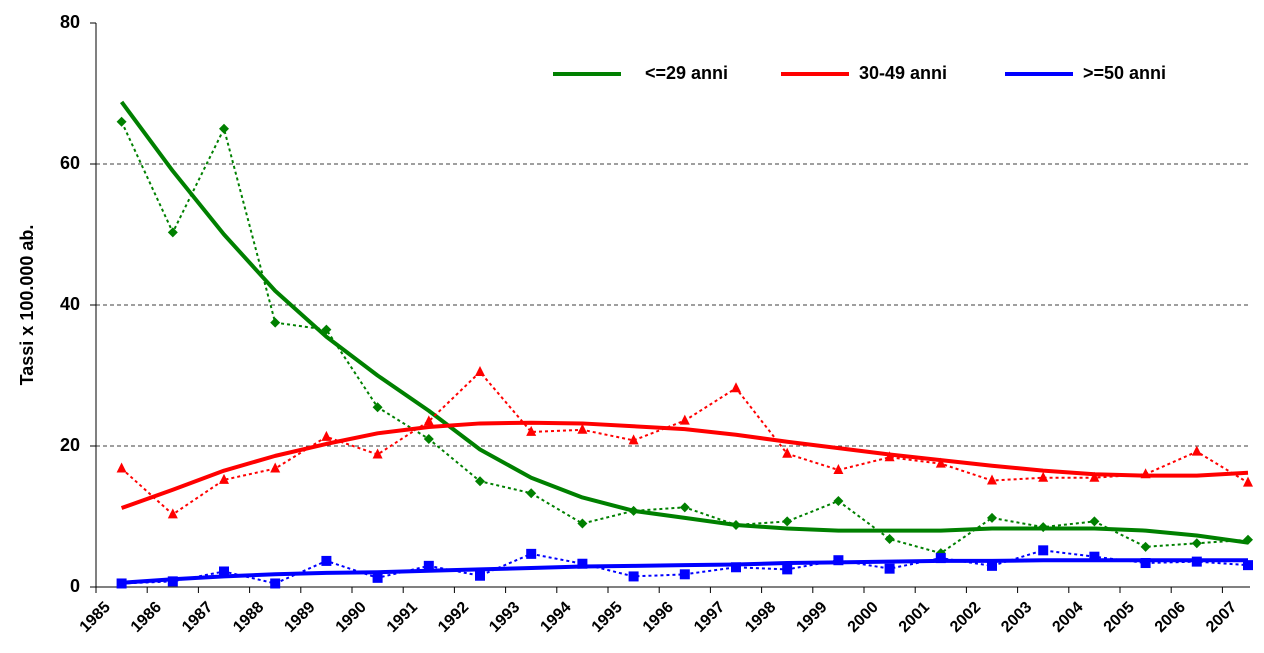 The image size is (1264, 653). What do you see at coordinates (903, 73) in the screenshot?
I see `legend-label: 30-49 anni` at bounding box center [903, 73].